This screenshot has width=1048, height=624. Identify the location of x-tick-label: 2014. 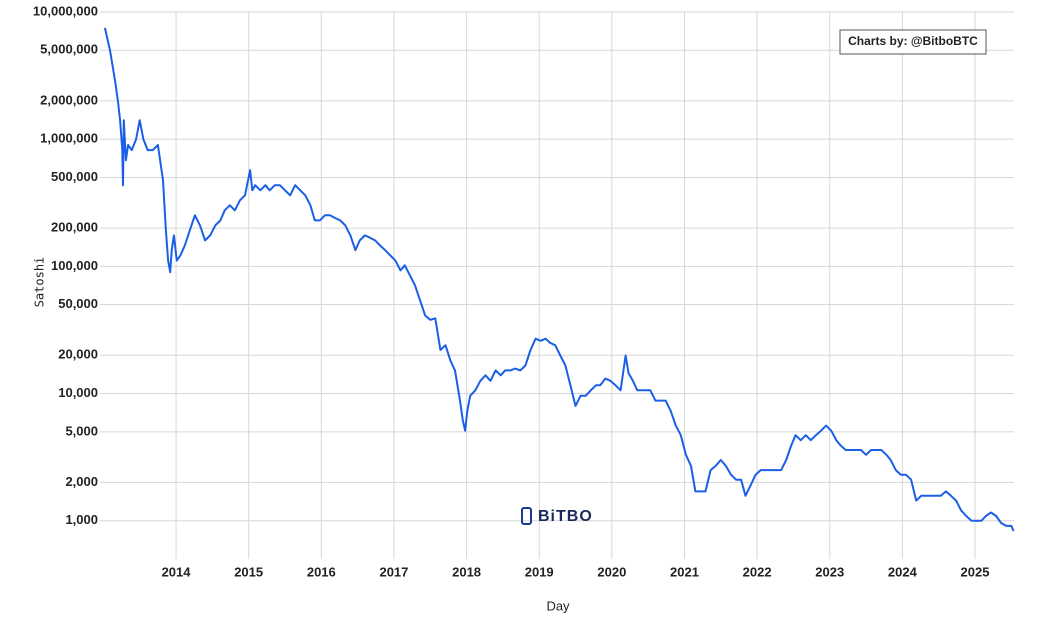
(177, 571).